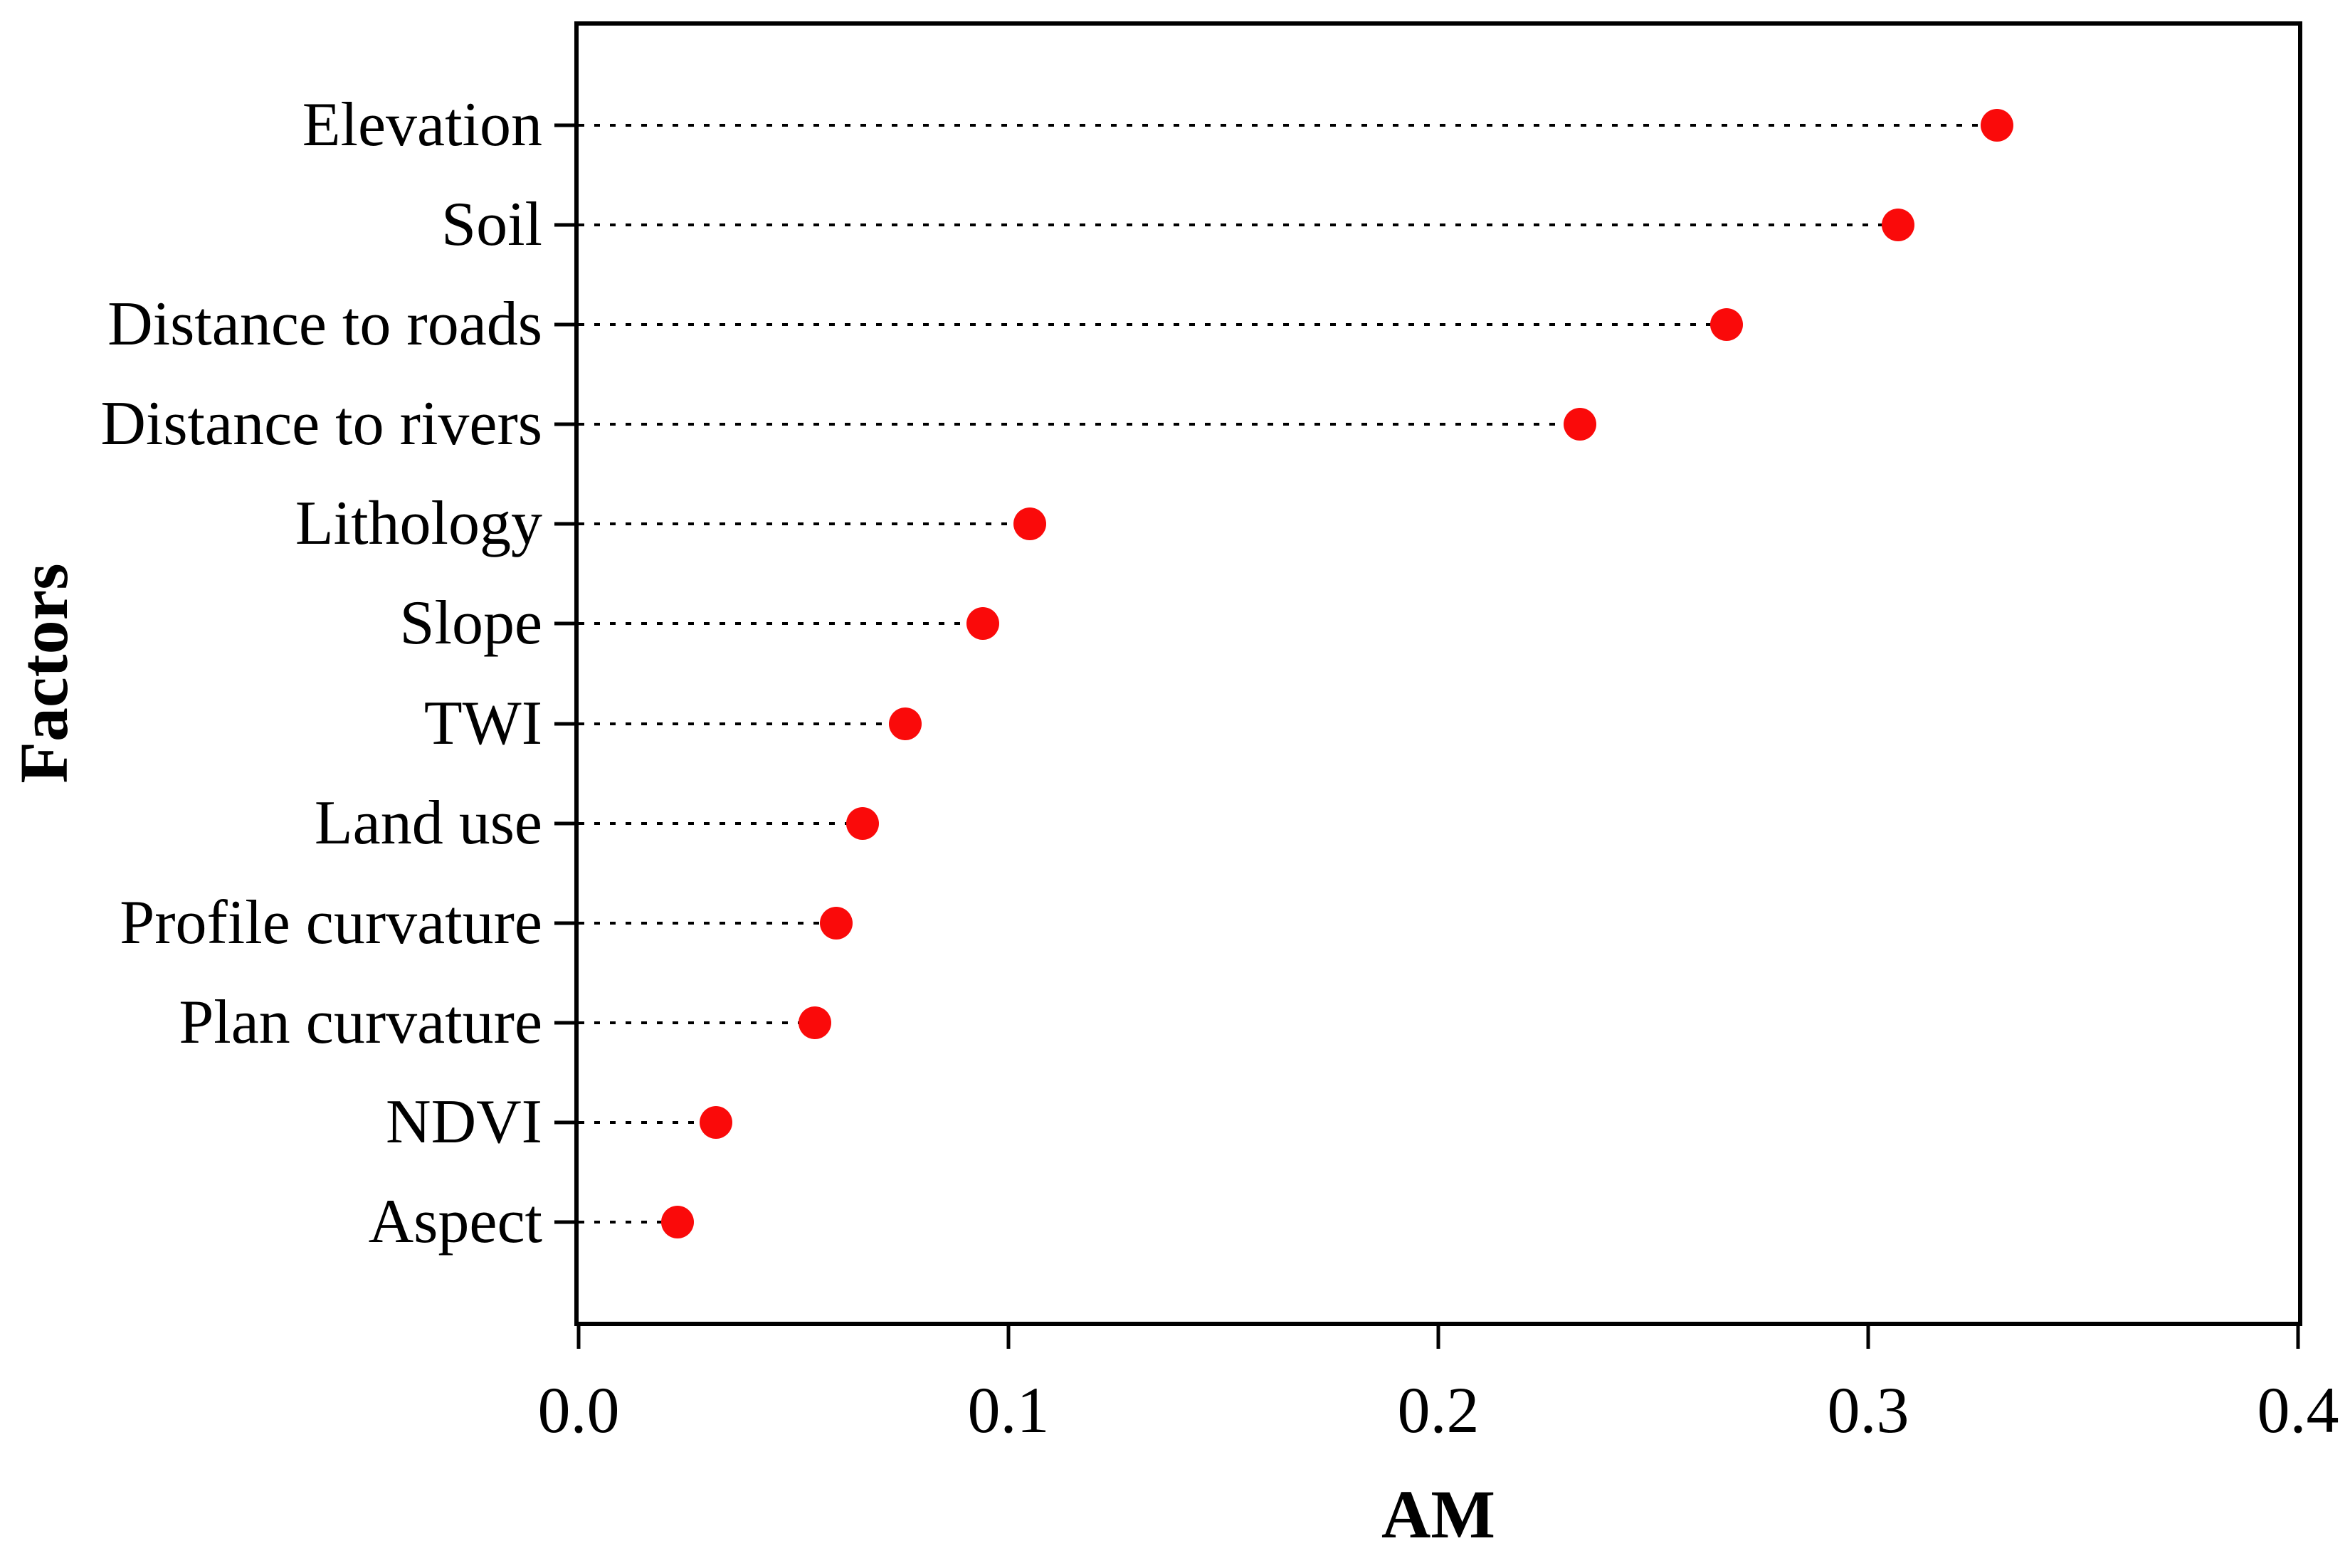  Describe the element at coordinates (578, 1410) in the screenshot. I see `x-tick-label: 0.0` at that location.